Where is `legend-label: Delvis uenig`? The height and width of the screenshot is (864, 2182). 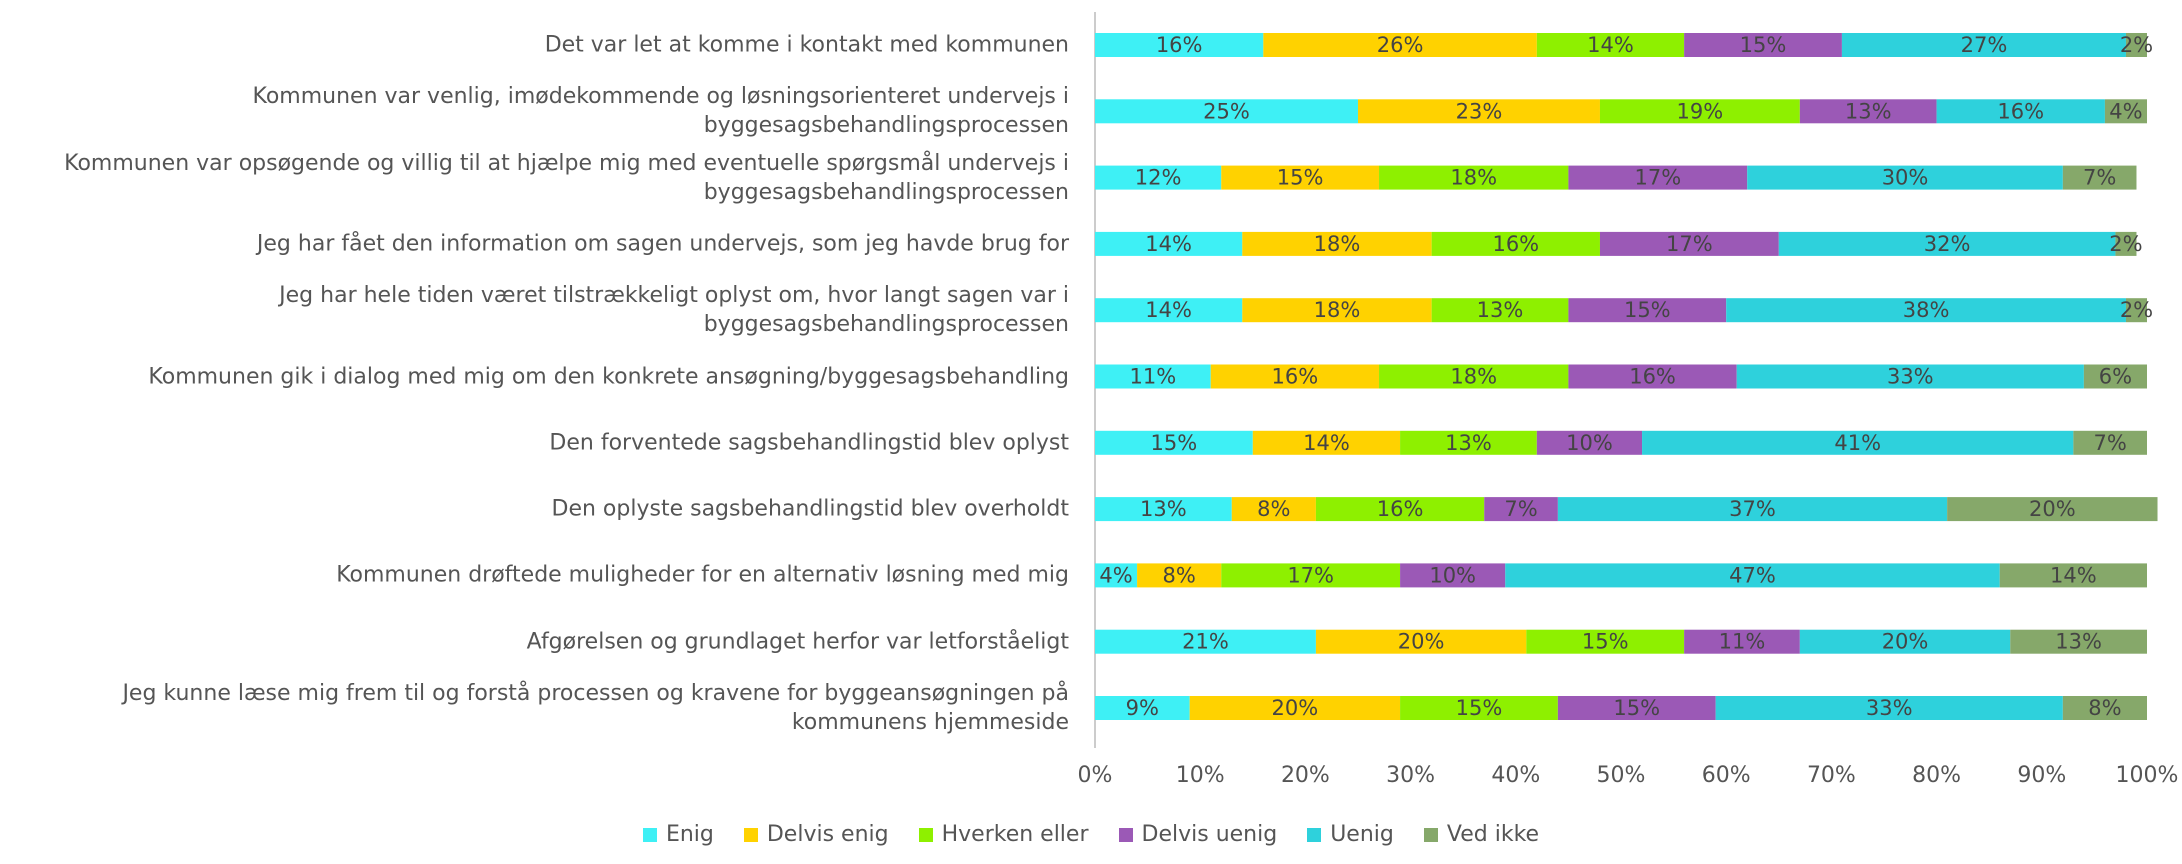
legend-label: Delvis uenig is located at coordinates (1209, 834).